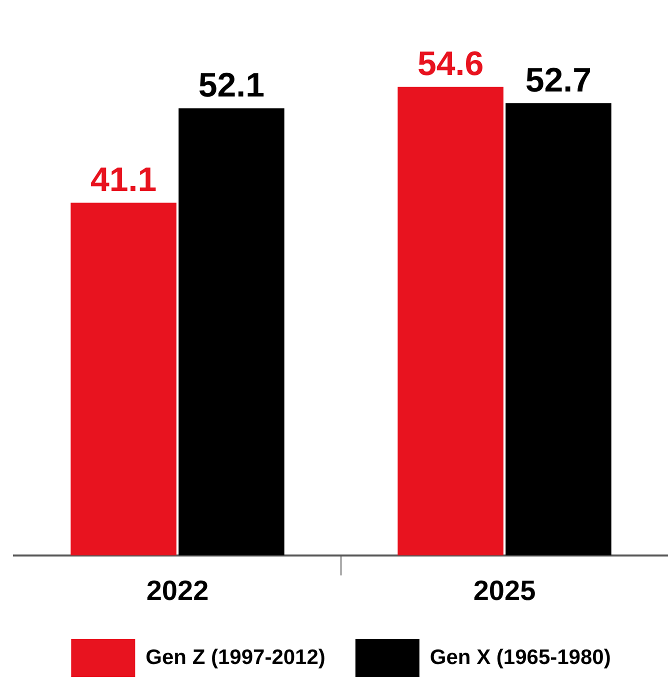  Describe the element at coordinates (123, 180) in the screenshot. I see `data-label: 41.1` at that location.